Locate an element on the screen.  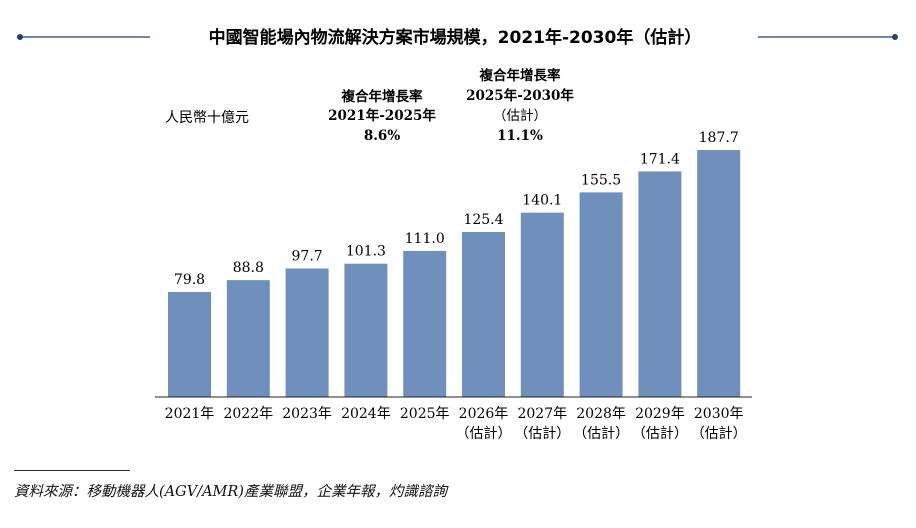
title-rule-left-dot is located at coordinates (20, 37).